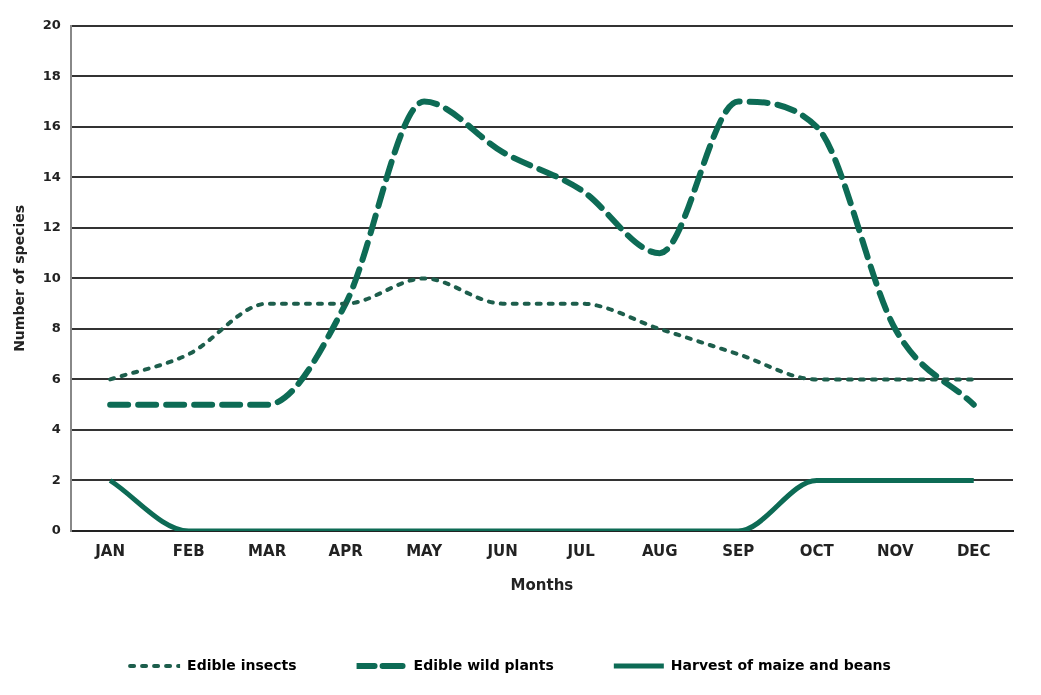 The height and width of the screenshot is (695, 1041). Describe the element at coordinates (425, 550) in the screenshot. I see `x-tick-label: MAY` at that location.